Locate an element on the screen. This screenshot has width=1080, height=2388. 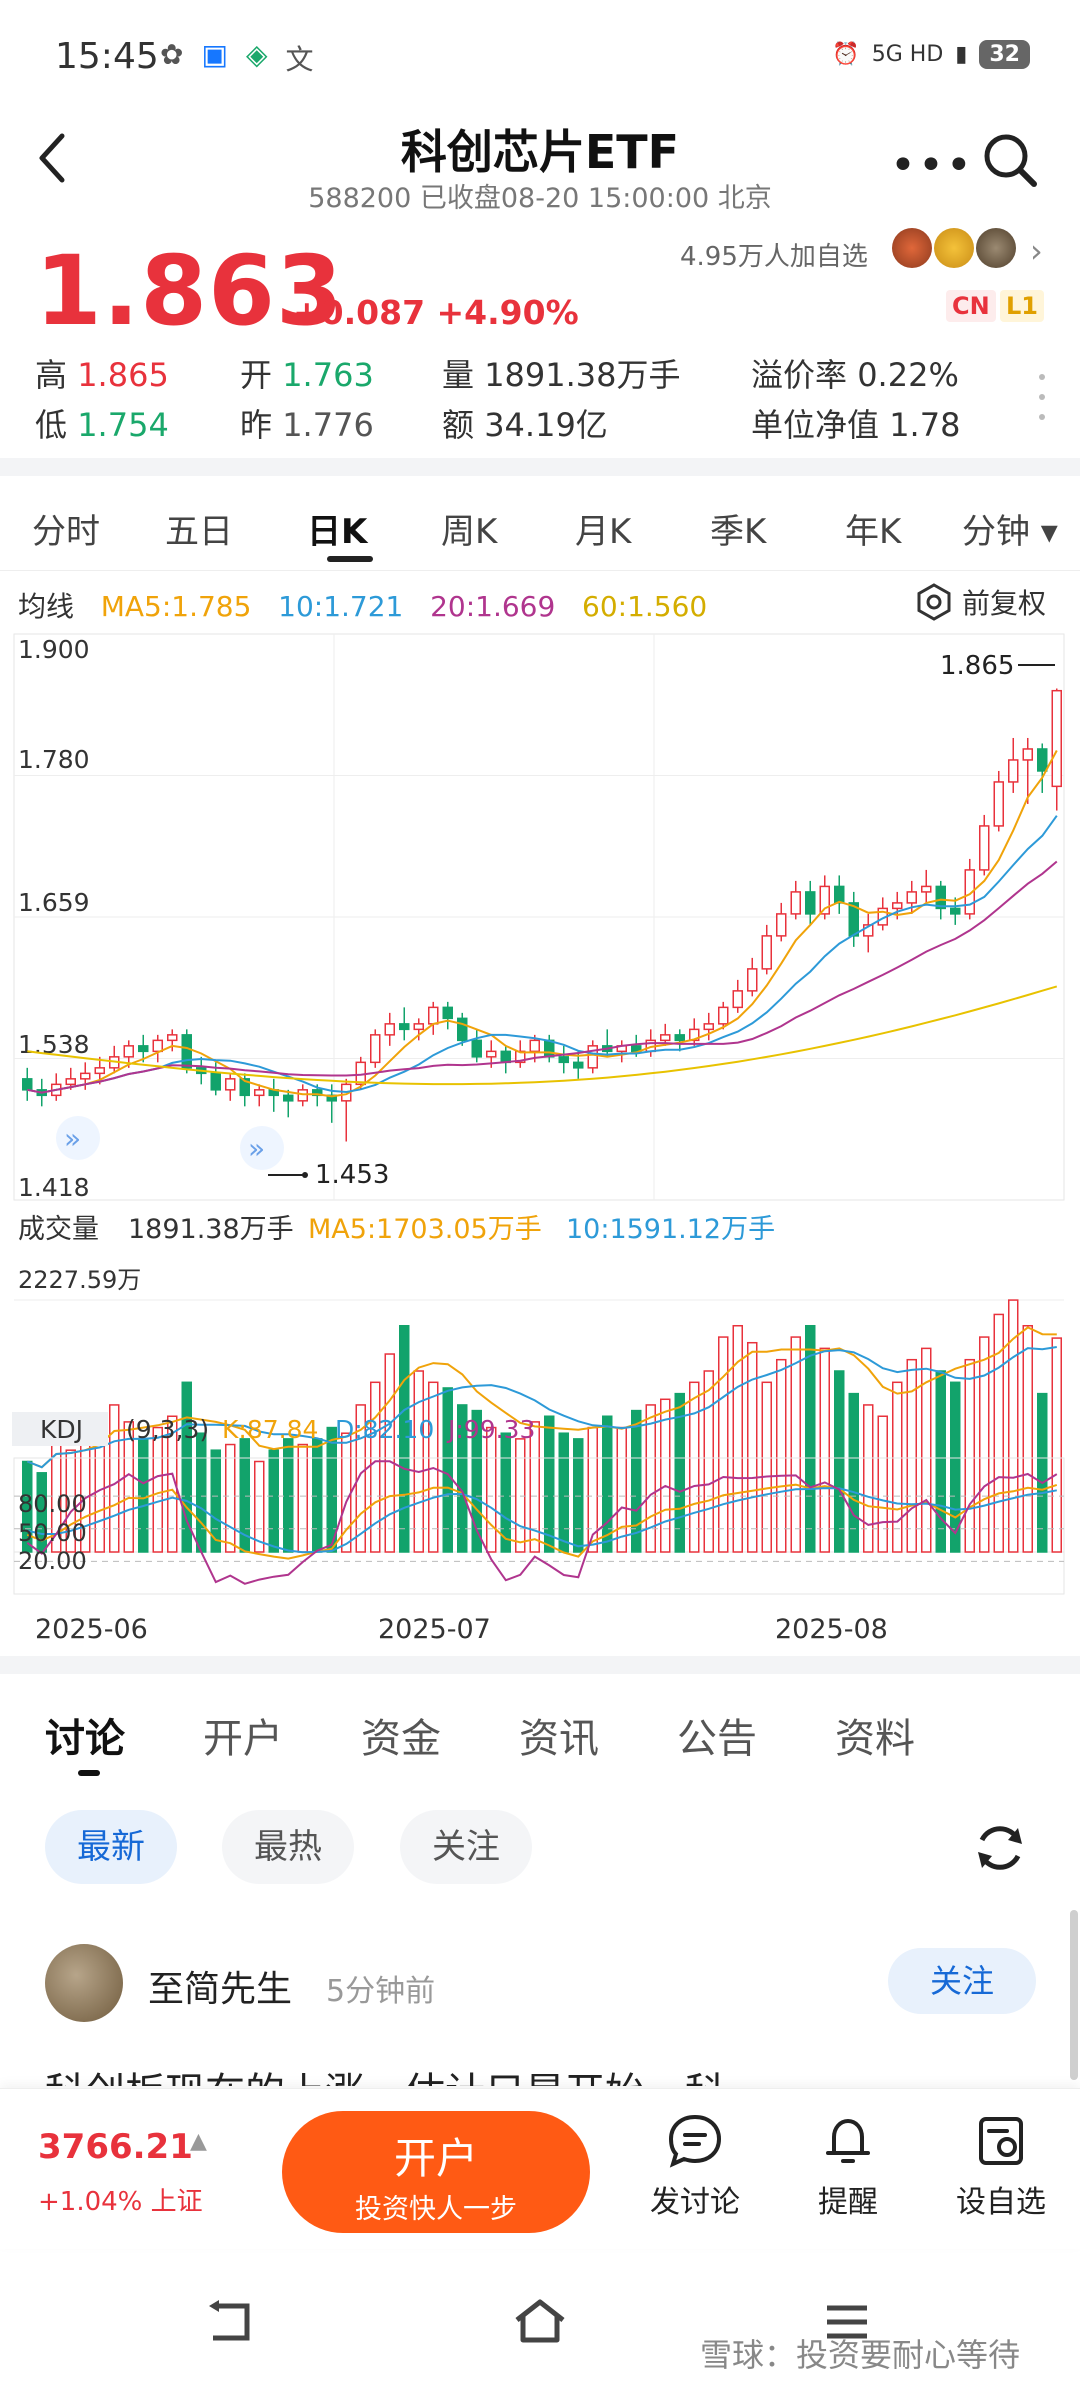
stat-volume: 量 1891.38万手 is located at coordinates (561, 375).